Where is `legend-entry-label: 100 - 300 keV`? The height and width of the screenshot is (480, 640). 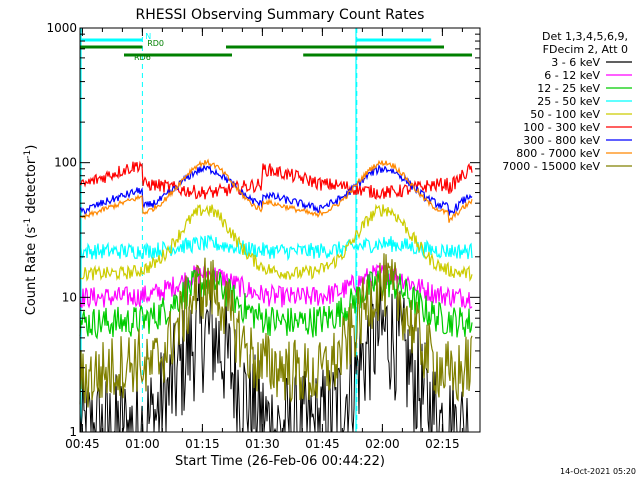 legend-entry-label: 100 - 300 keV is located at coordinates (561, 127).